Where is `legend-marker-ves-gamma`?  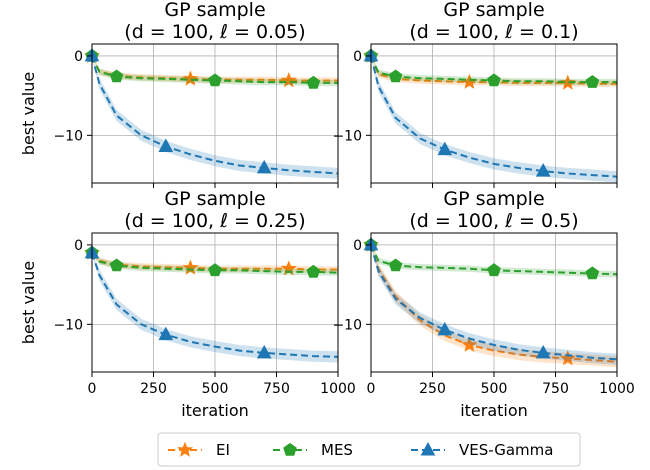
legend-marker-ves-gamma is located at coordinates (428, 448).